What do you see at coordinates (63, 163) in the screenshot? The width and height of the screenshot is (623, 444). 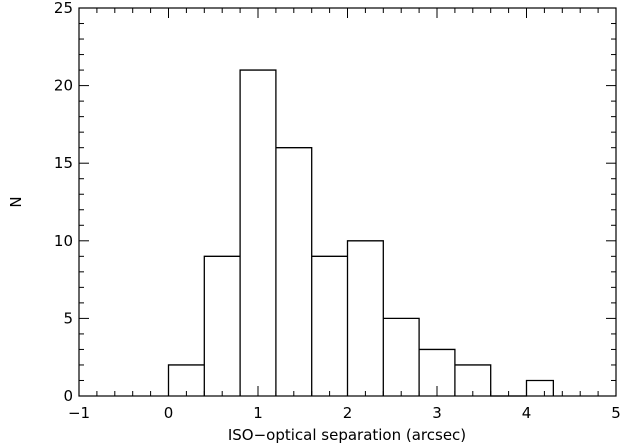 I see `y-tick-label: 15` at bounding box center [63, 163].